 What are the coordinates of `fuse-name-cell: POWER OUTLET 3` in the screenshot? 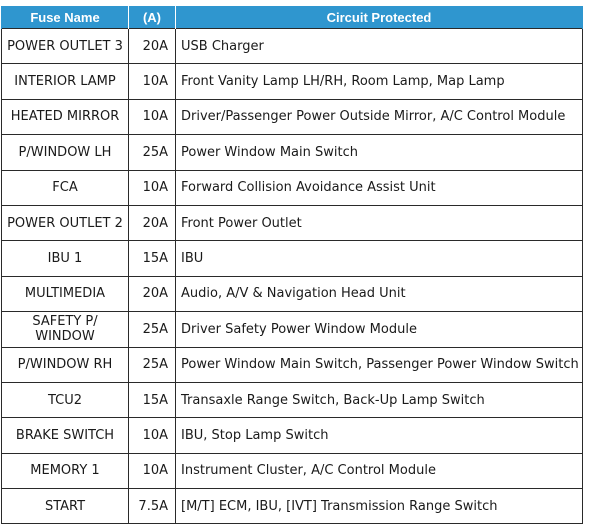 It's located at (65, 46).